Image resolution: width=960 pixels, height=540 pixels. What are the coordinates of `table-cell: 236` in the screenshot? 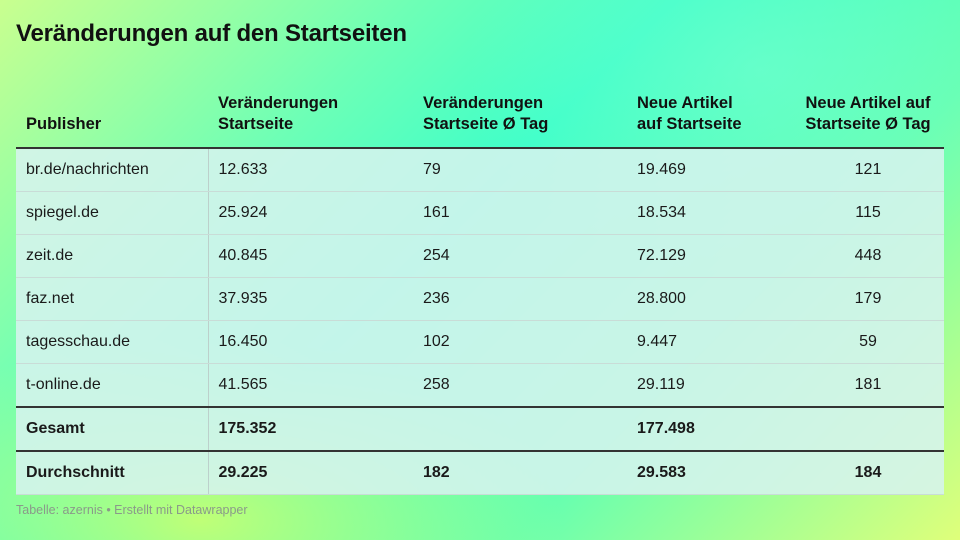 It's located at (520, 299).